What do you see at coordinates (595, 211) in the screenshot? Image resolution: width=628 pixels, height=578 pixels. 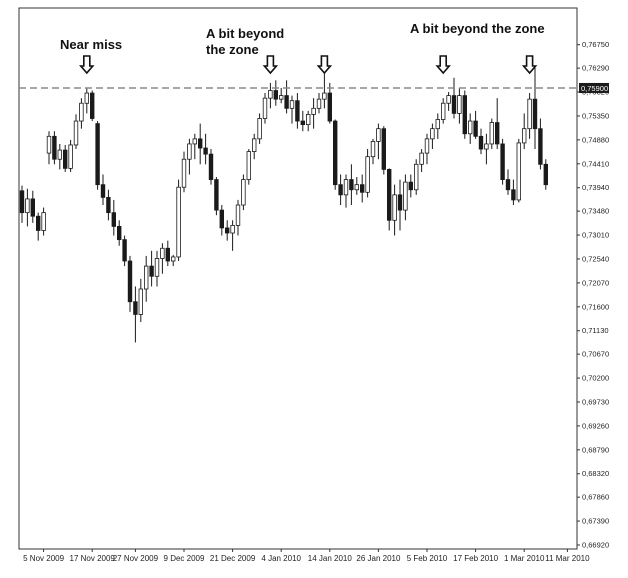 I see `y-tick-label: 0,73480` at bounding box center [595, 211].